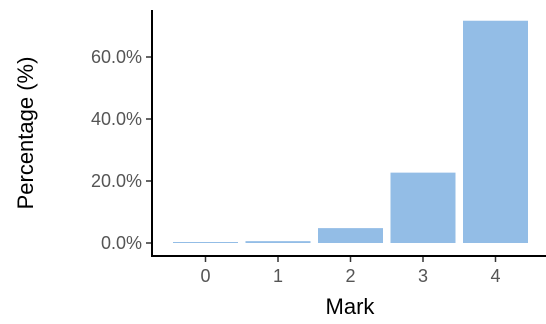 Image resolution: width=546 pixels, height=324 pixels. I want to click on y-tick-label-40: 40.0%, so click(116, 119).